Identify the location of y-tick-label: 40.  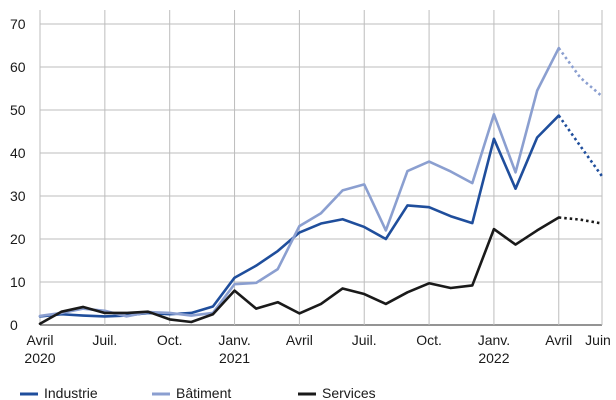
(18, 153).